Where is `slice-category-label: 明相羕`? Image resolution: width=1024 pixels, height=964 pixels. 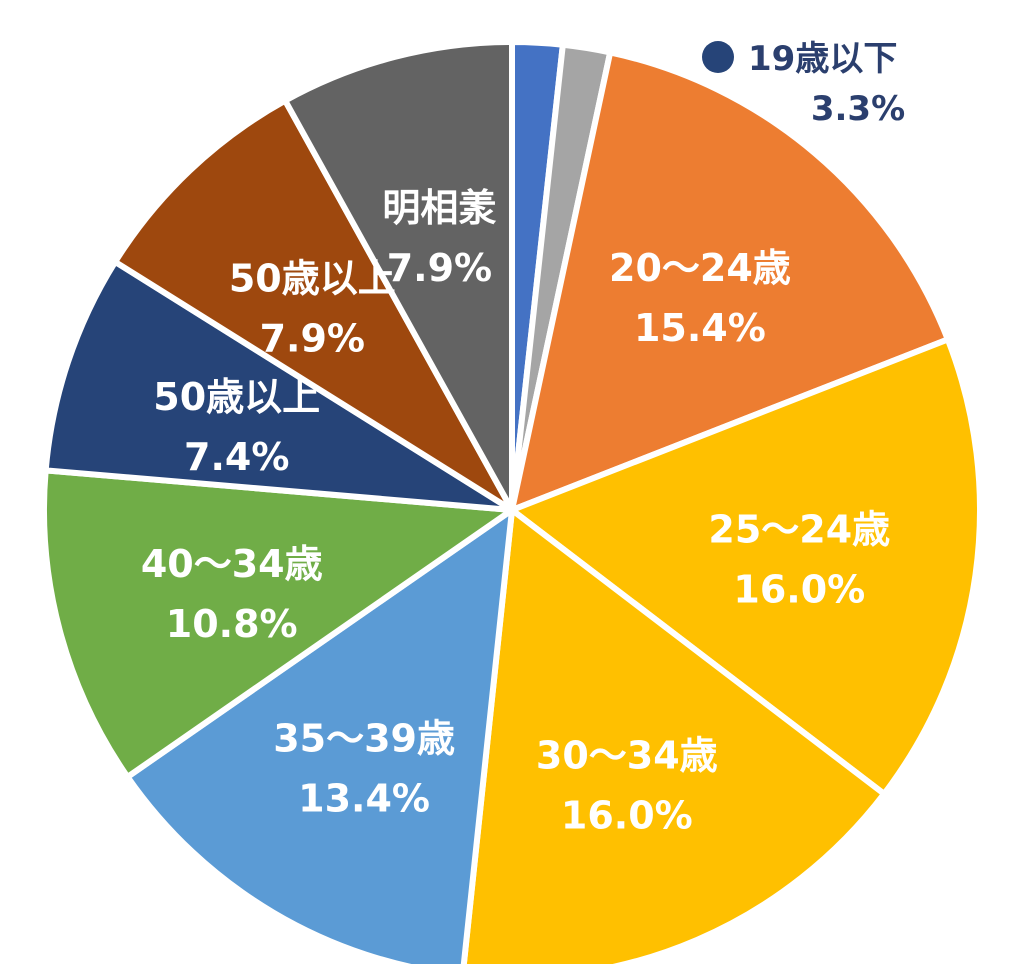 slice-category-label: 明相羕 is located at coordinates (439, 208).